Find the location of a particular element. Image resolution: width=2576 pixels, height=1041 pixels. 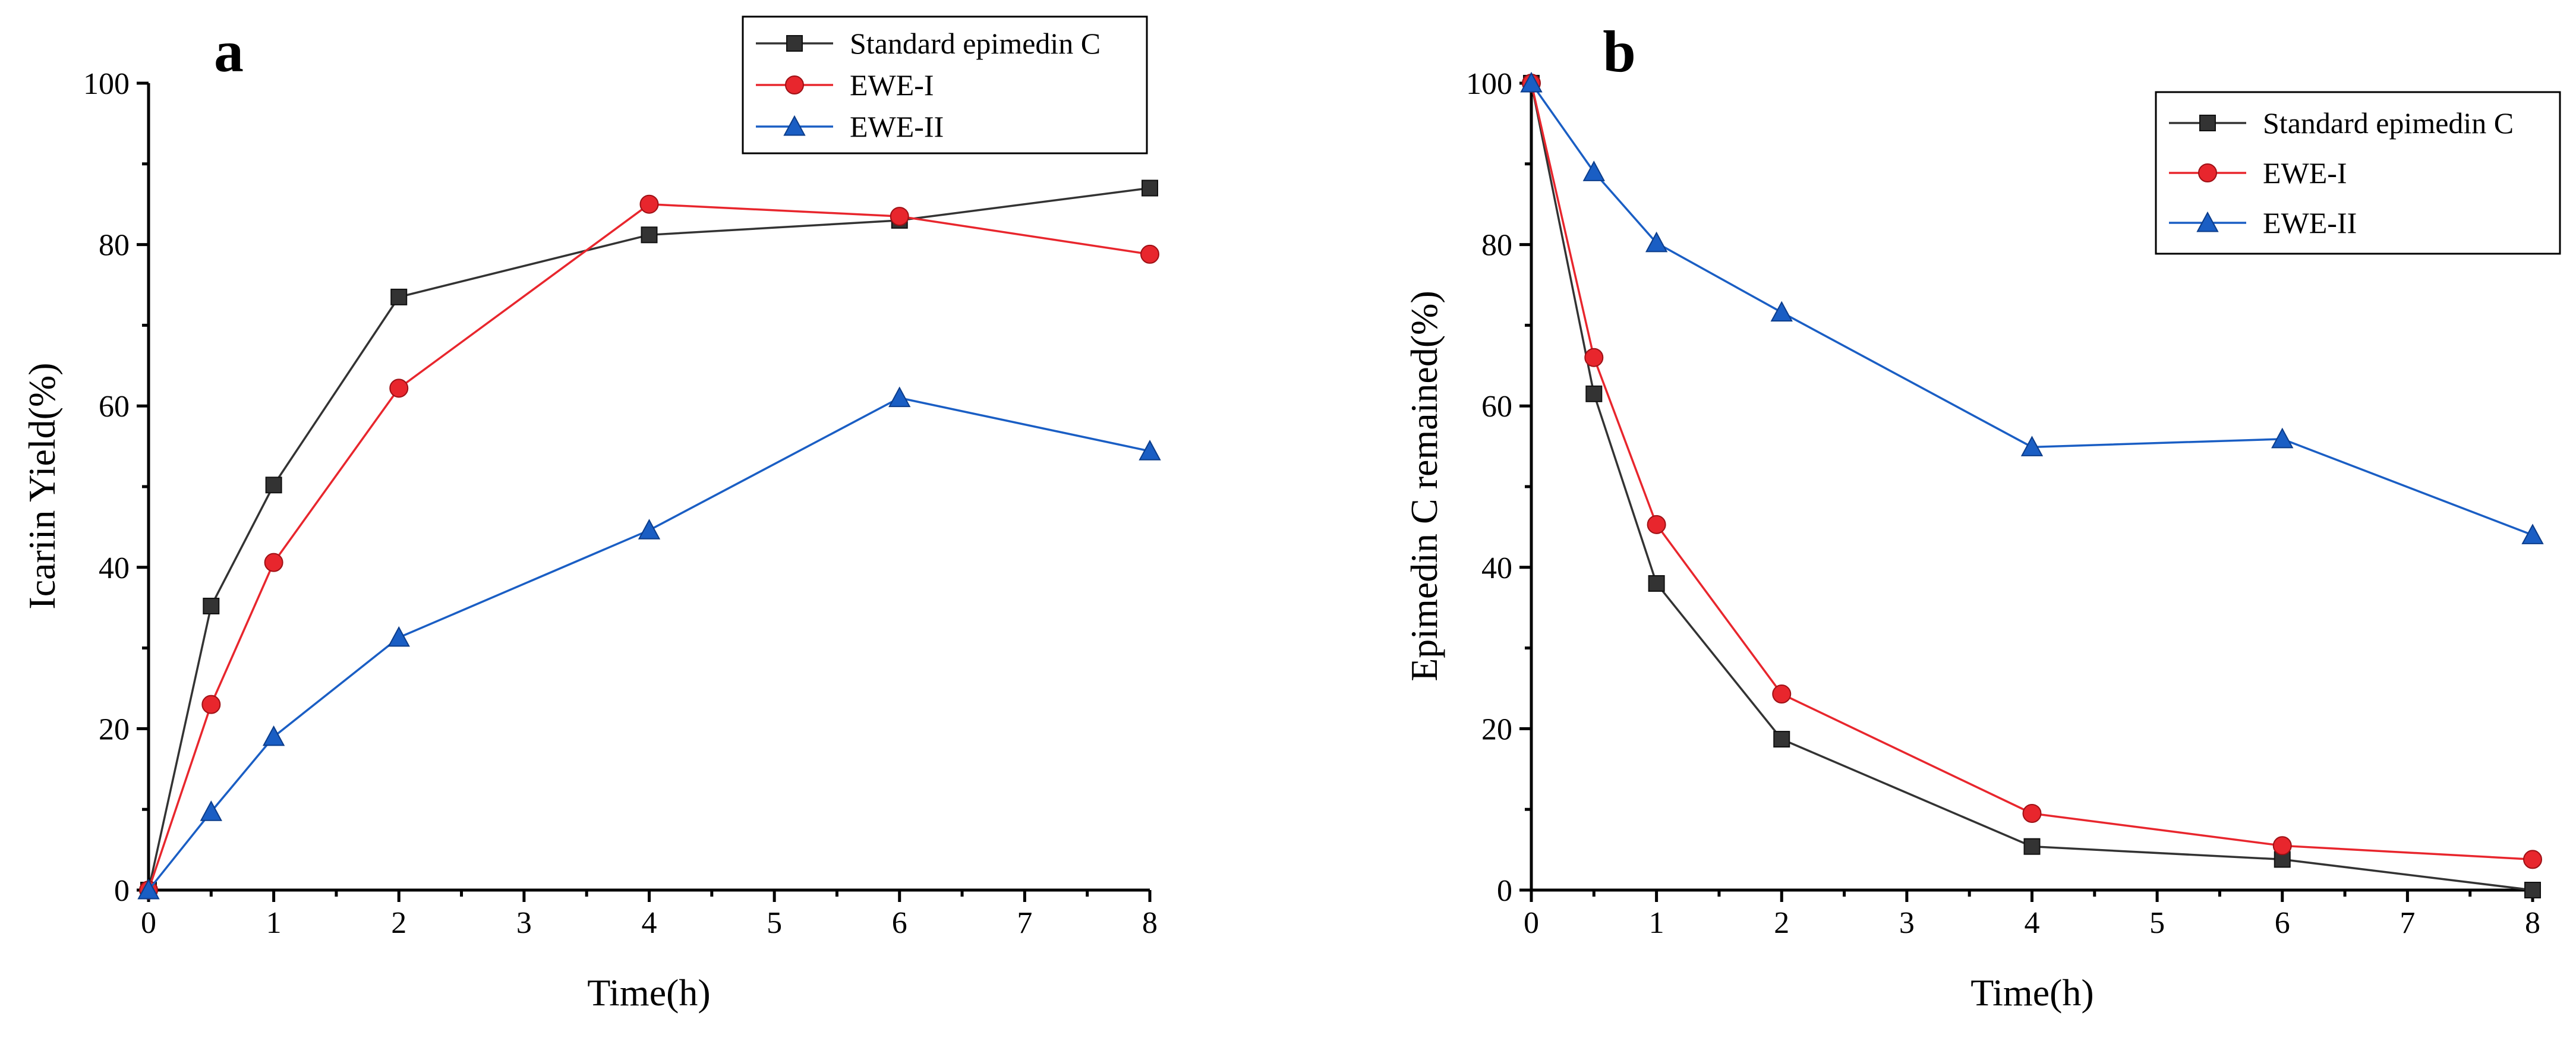

y-tick-label-b-0: 0 is located at coordinates (1505, 891).